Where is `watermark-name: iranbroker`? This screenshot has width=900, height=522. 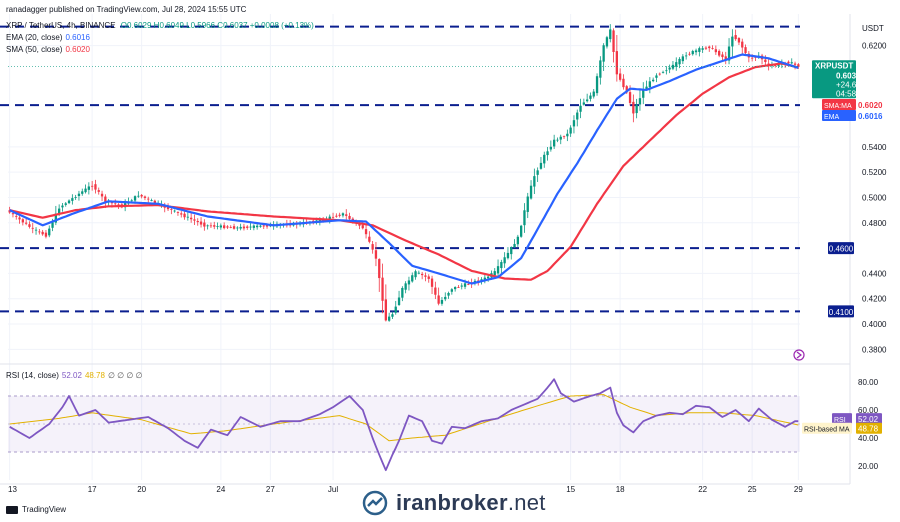
watermark-name: iranbroker is located at coordinates (452, 502).